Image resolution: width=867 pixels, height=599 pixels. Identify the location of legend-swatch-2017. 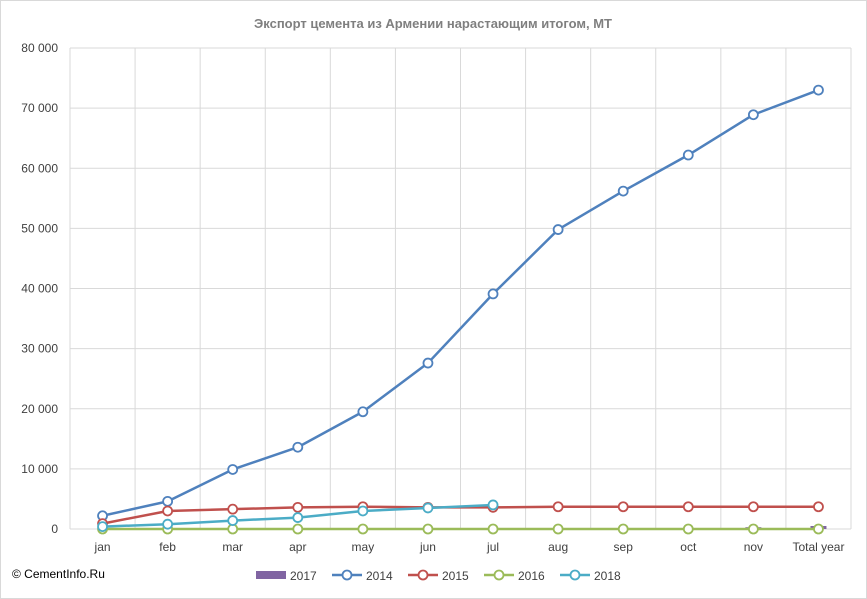
(271, 575).